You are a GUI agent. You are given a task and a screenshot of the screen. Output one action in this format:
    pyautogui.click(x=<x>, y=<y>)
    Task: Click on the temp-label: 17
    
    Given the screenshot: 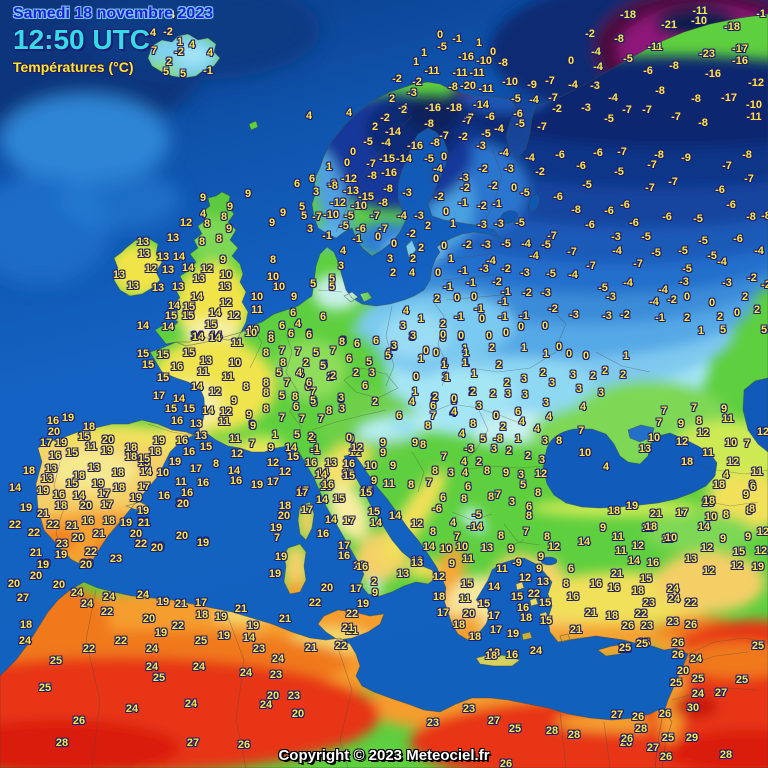 What is the action you would take?
    pyautogui.click(x=201, y=603)
    